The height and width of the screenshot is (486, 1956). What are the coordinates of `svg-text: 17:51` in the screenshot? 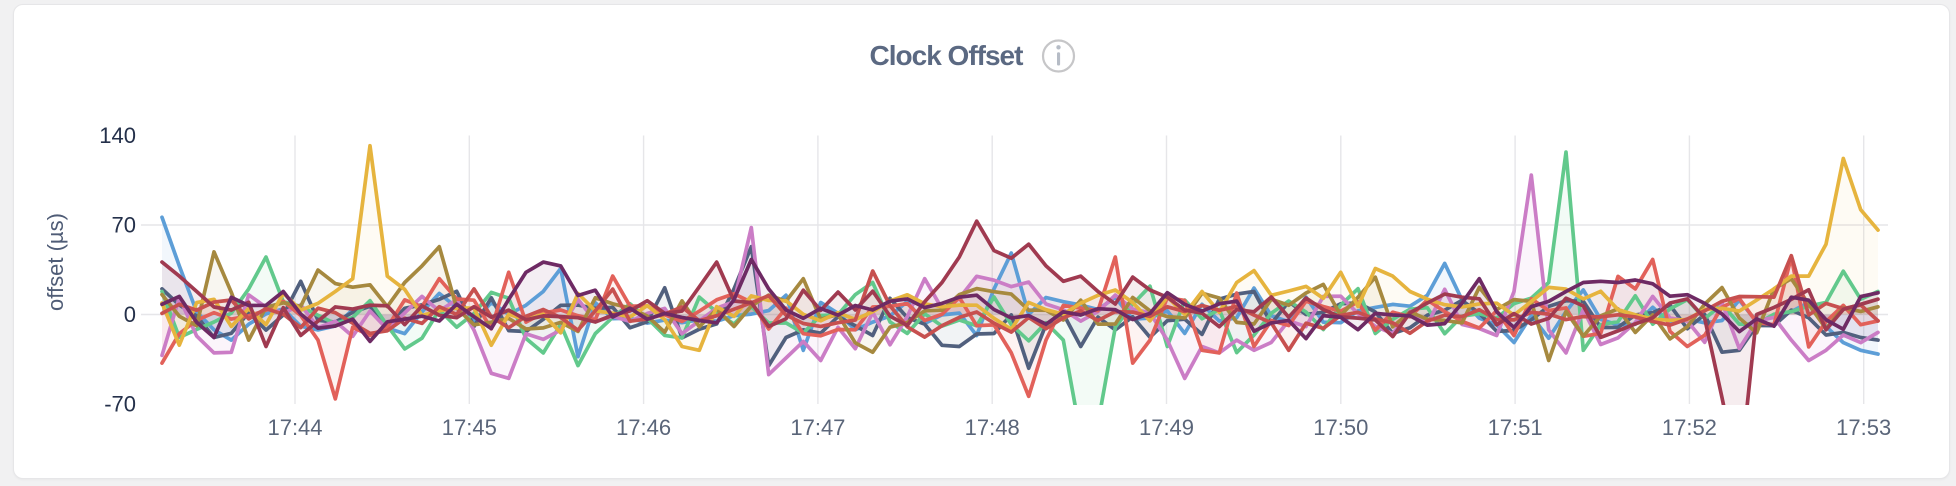 It's located at (1515, 427).